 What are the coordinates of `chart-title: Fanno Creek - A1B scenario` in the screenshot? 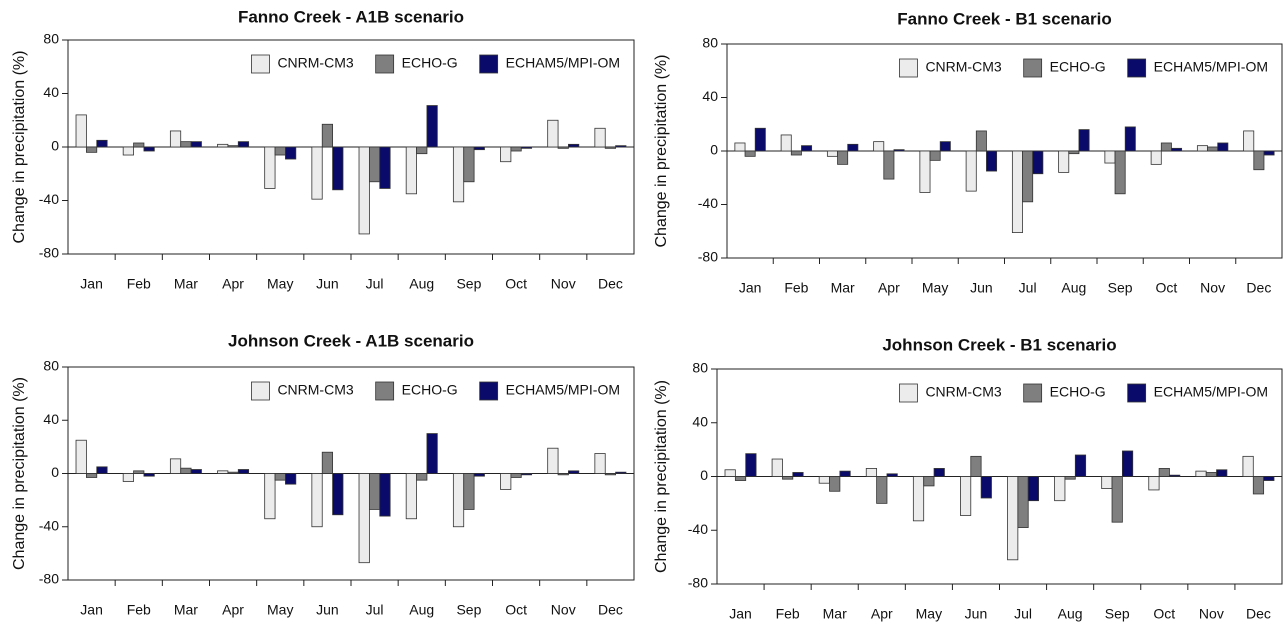 It's located at (351, 16).